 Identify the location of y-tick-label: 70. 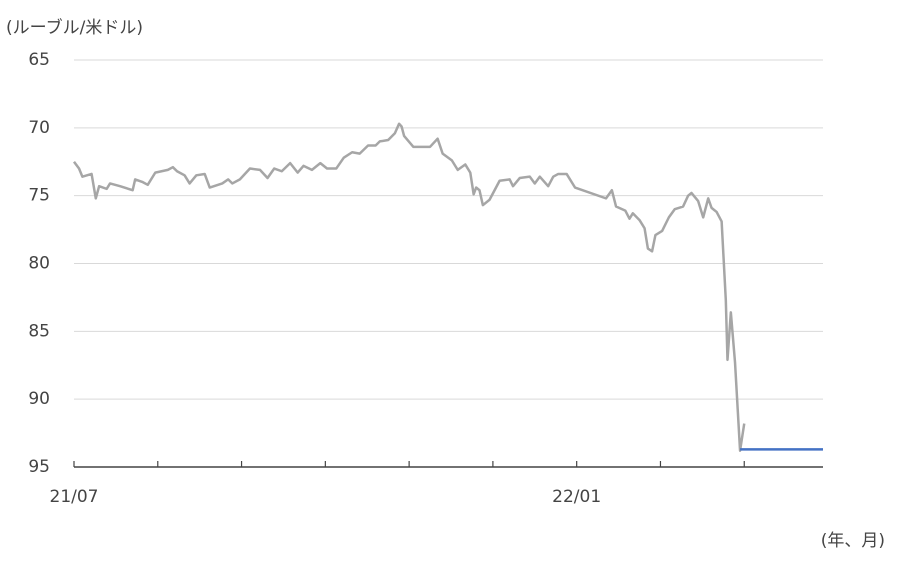
(39, 128).